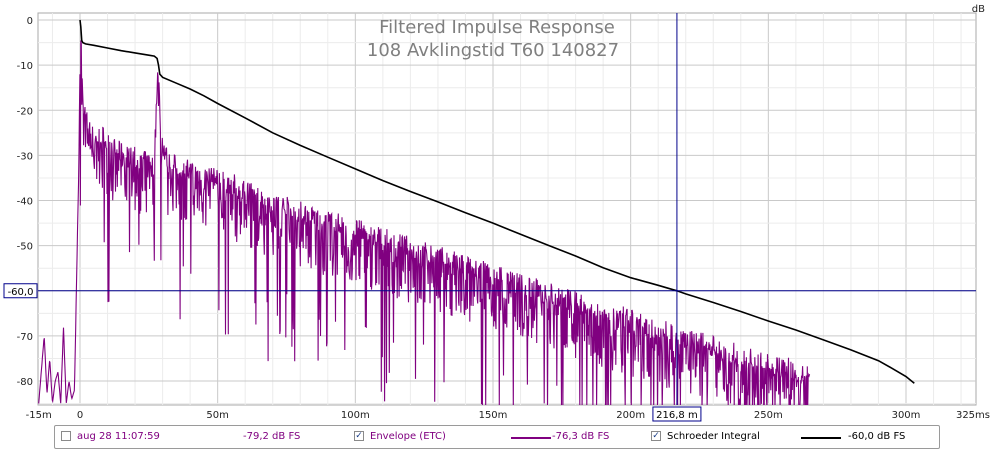 Image resolution: width=994 pixels, height=451 pixels. I want to click on chart-subtitle: 108 Avklingstid T60 140827, so click(493, 50).